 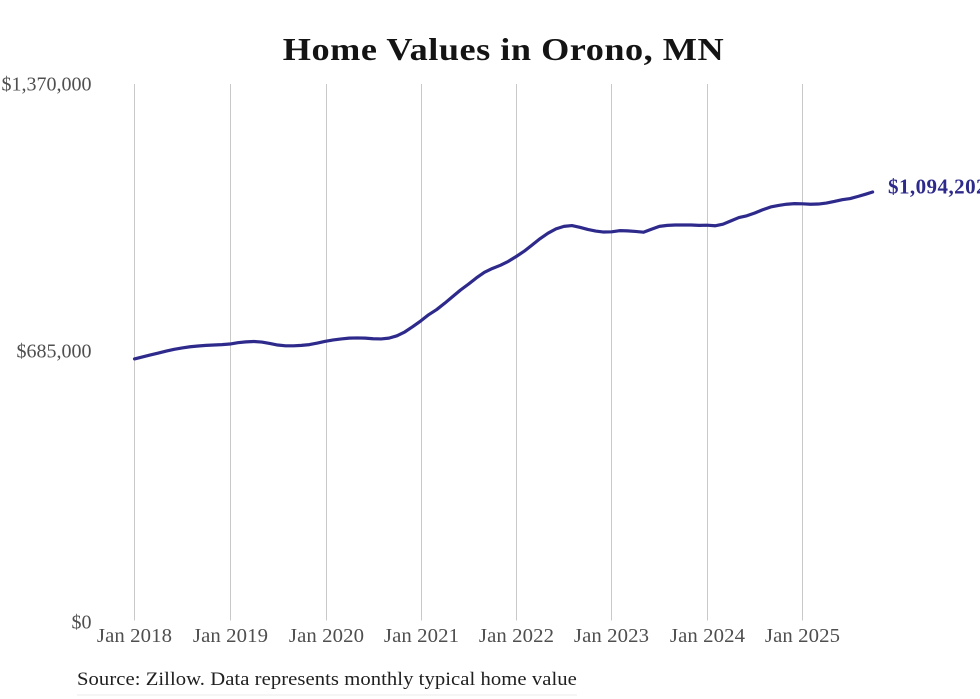 What do you see at coordinates (421, 636) in the screenshot?
I see `svg-text: Jan 2021` at bounding box center [421, 636].